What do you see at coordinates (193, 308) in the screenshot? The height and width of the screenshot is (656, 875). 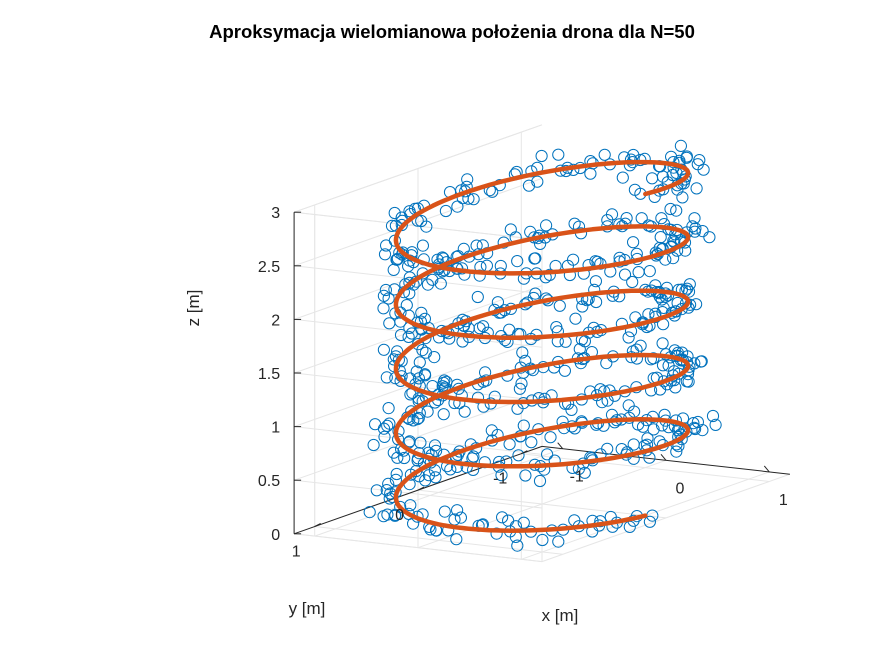 I see `z-axis-label: z [m]` at bounding box center [193, 308].